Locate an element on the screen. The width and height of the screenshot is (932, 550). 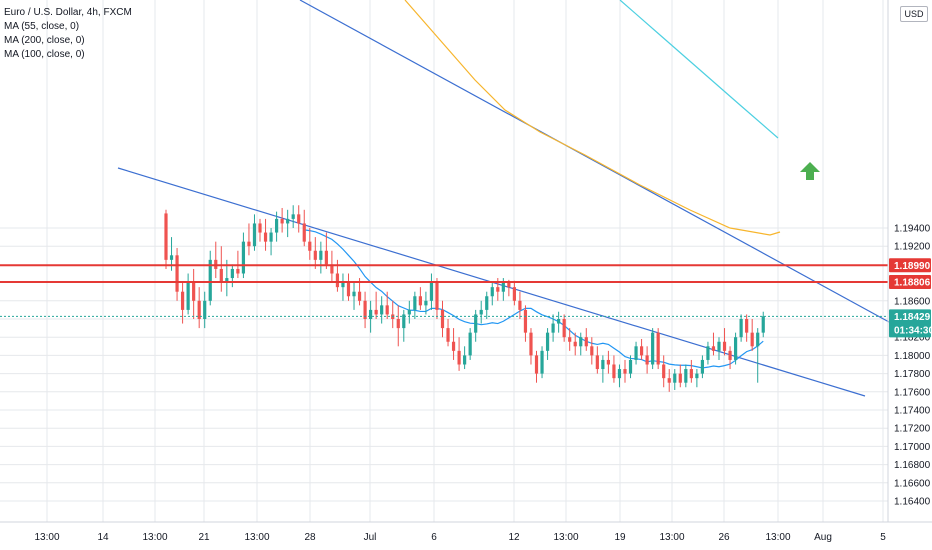
time-tick-label: Jul is located at coordinates (370, 537).